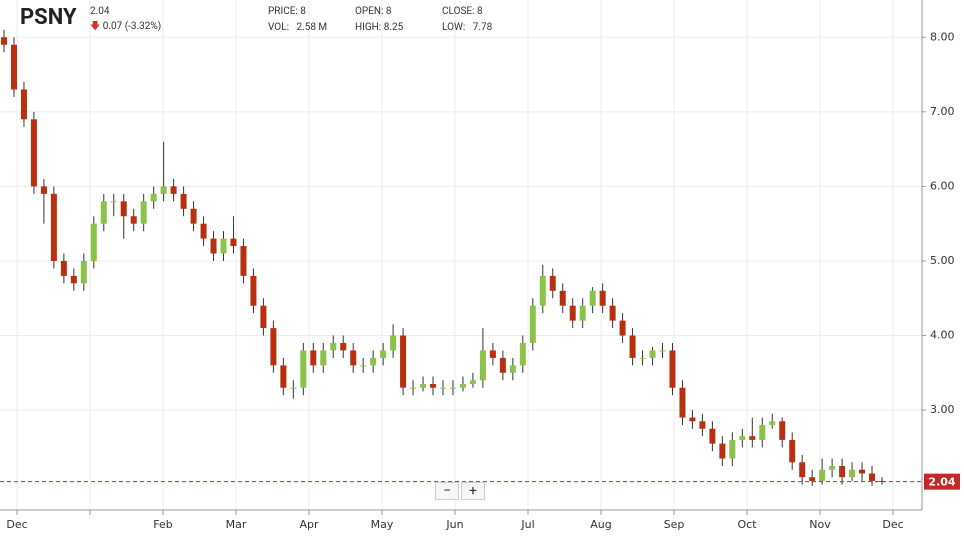  Describe the element at coordinates (447, 491) in the screenshot. I see `zoom-out-button: −` at that location.